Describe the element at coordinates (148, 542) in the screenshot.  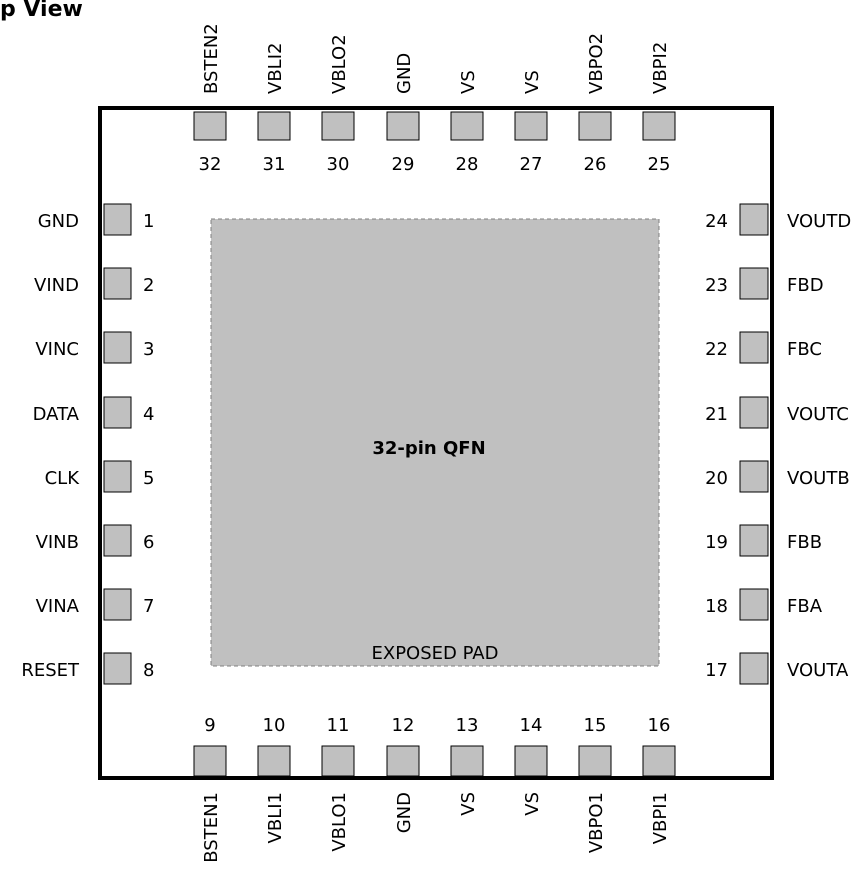
I see `pin-number-left: 6` at that location.